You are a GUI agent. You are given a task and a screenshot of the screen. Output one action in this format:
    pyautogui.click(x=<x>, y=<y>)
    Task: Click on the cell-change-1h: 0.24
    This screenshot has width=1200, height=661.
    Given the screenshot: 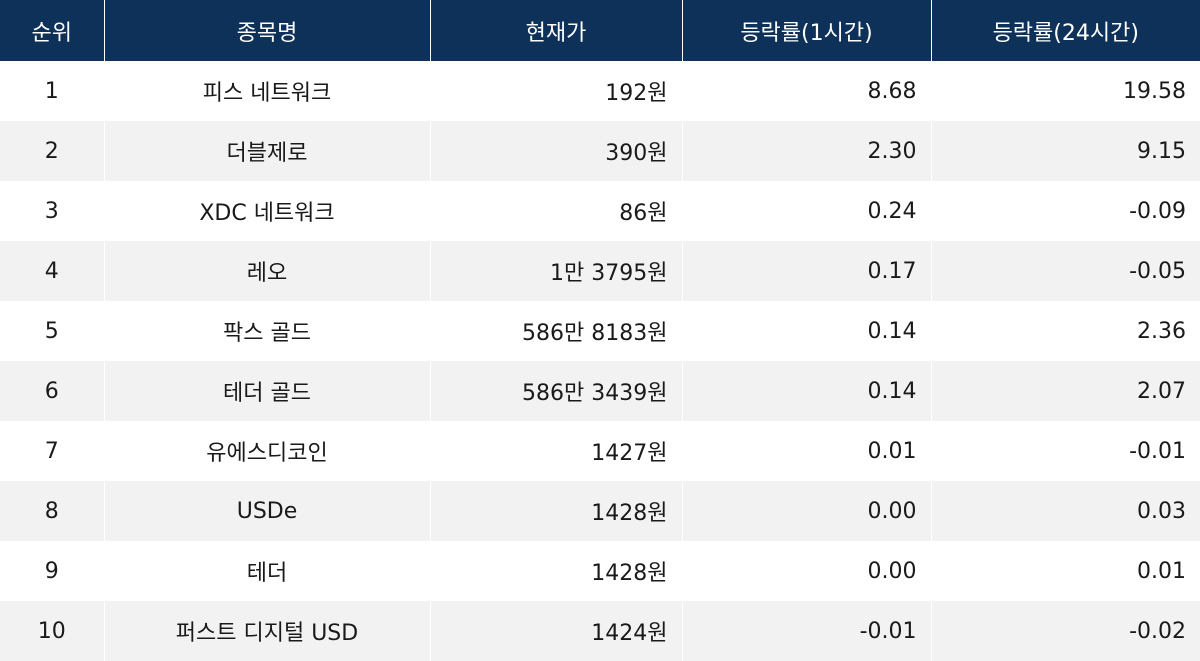 What is the action you would take?
    pyautogui.click(x=807, y=211)
    